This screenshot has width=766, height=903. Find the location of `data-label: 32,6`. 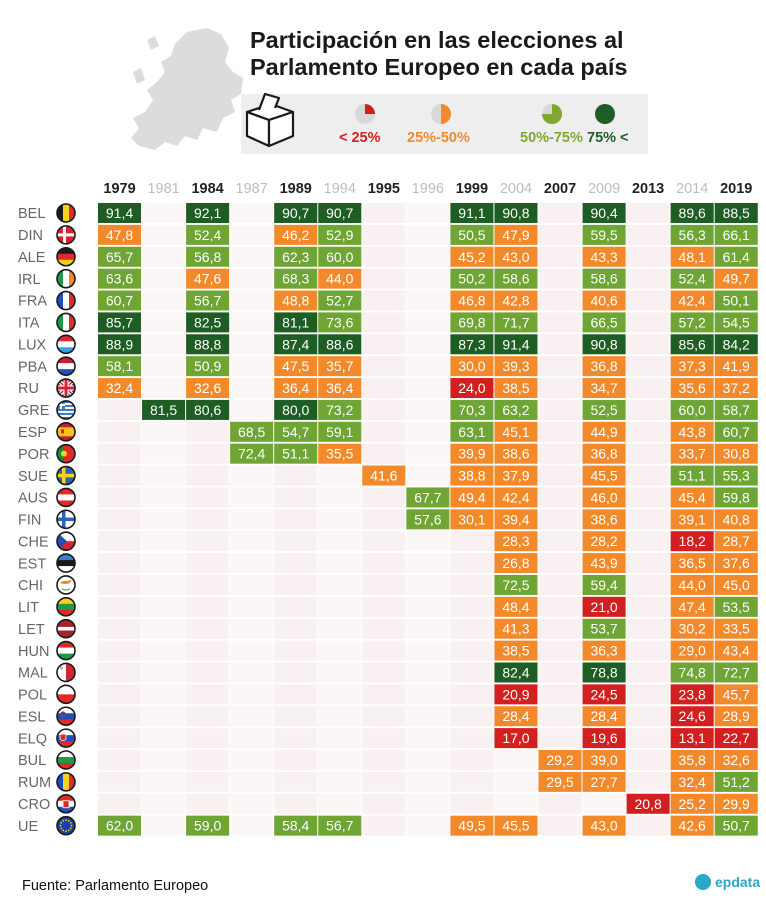

data-label: 32,6 is located at coordinates (736, 760).